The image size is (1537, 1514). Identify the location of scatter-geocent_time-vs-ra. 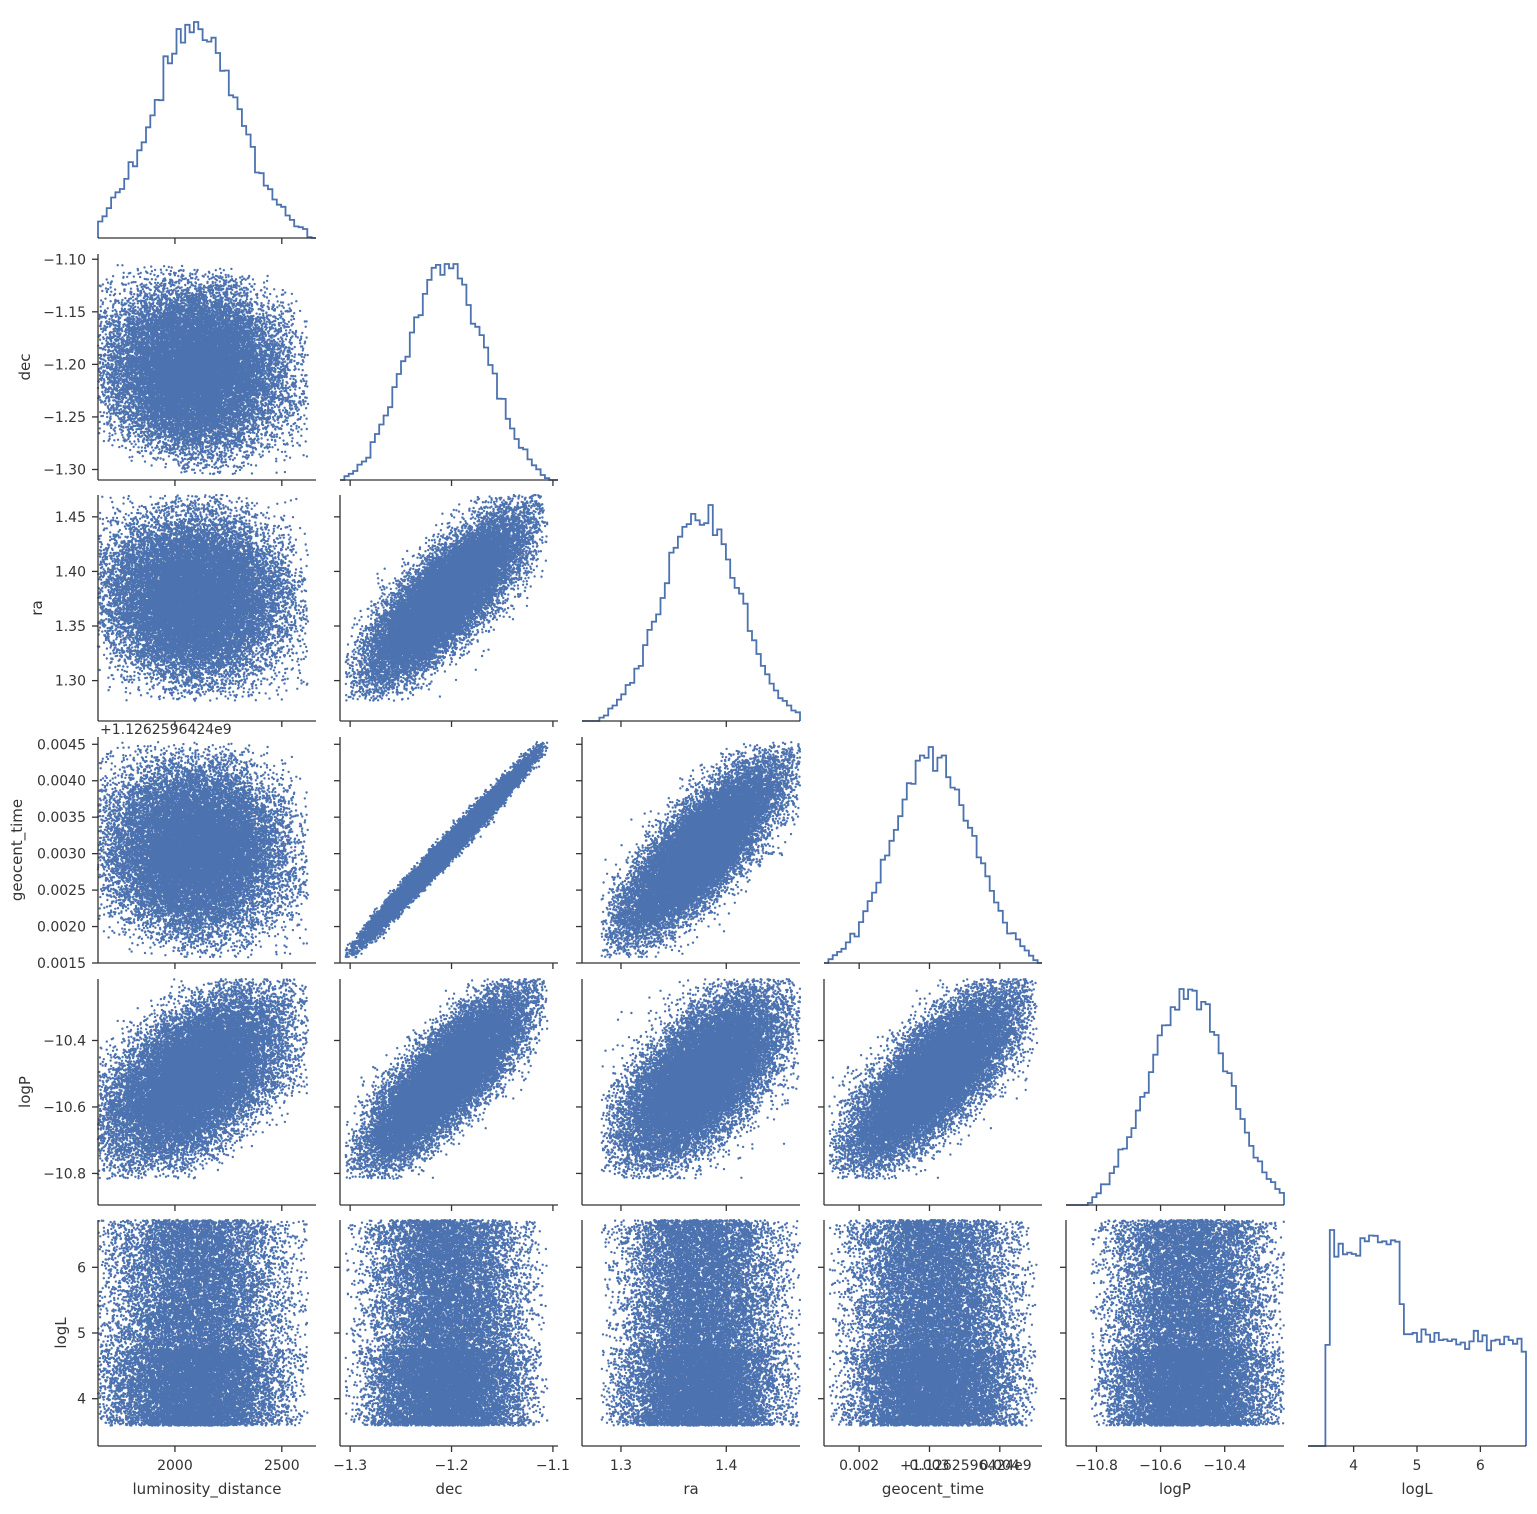
(701, 849).